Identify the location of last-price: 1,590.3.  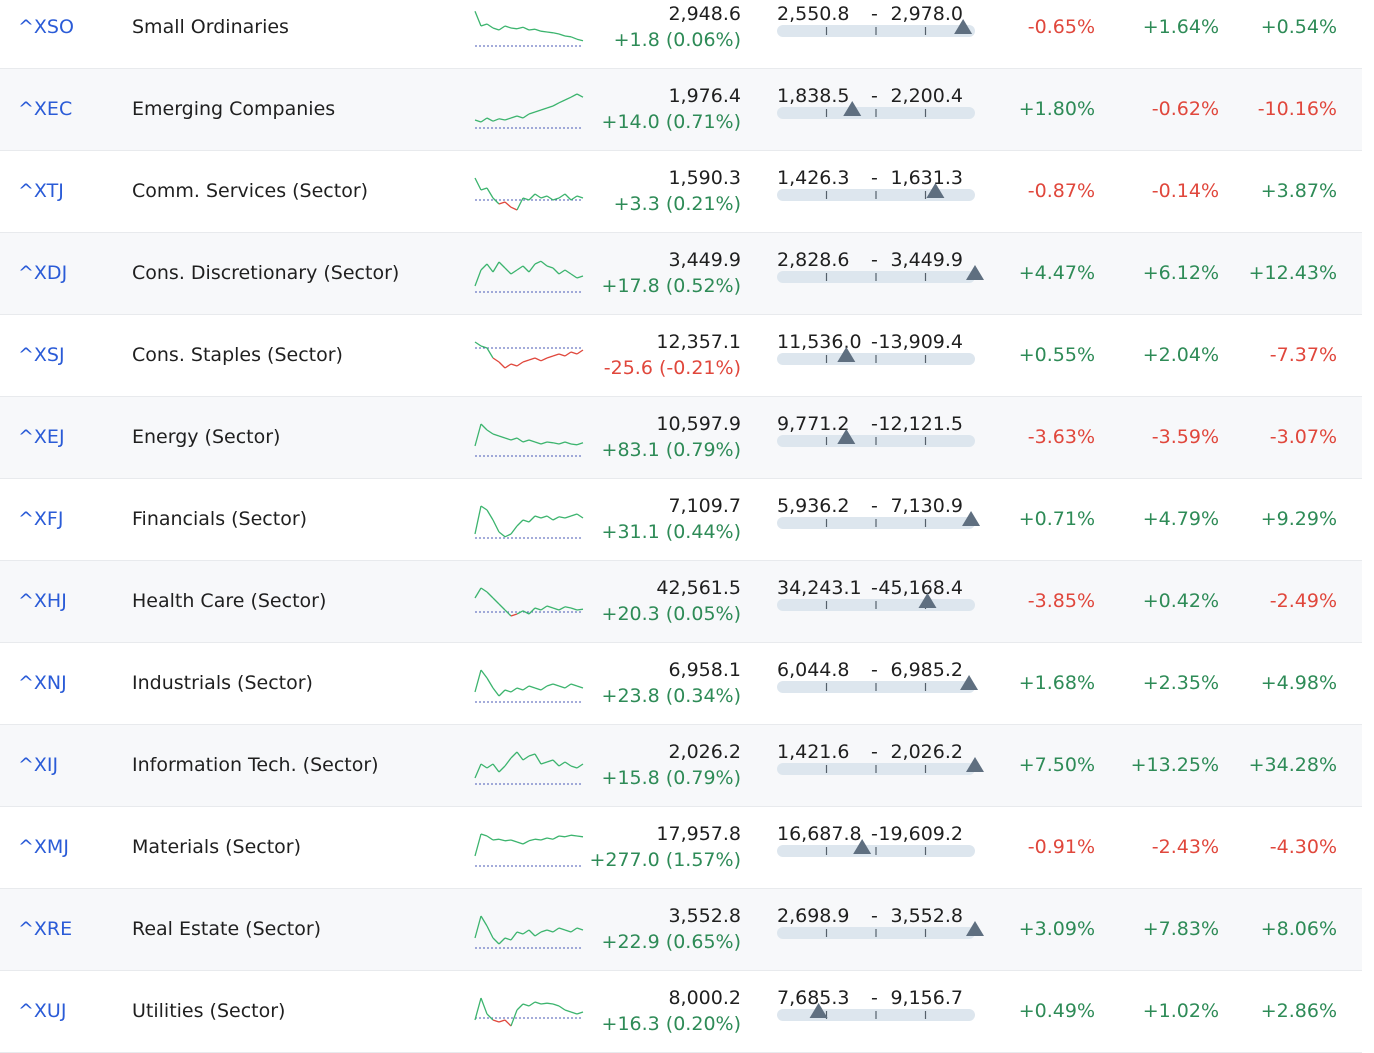
(704, 178).